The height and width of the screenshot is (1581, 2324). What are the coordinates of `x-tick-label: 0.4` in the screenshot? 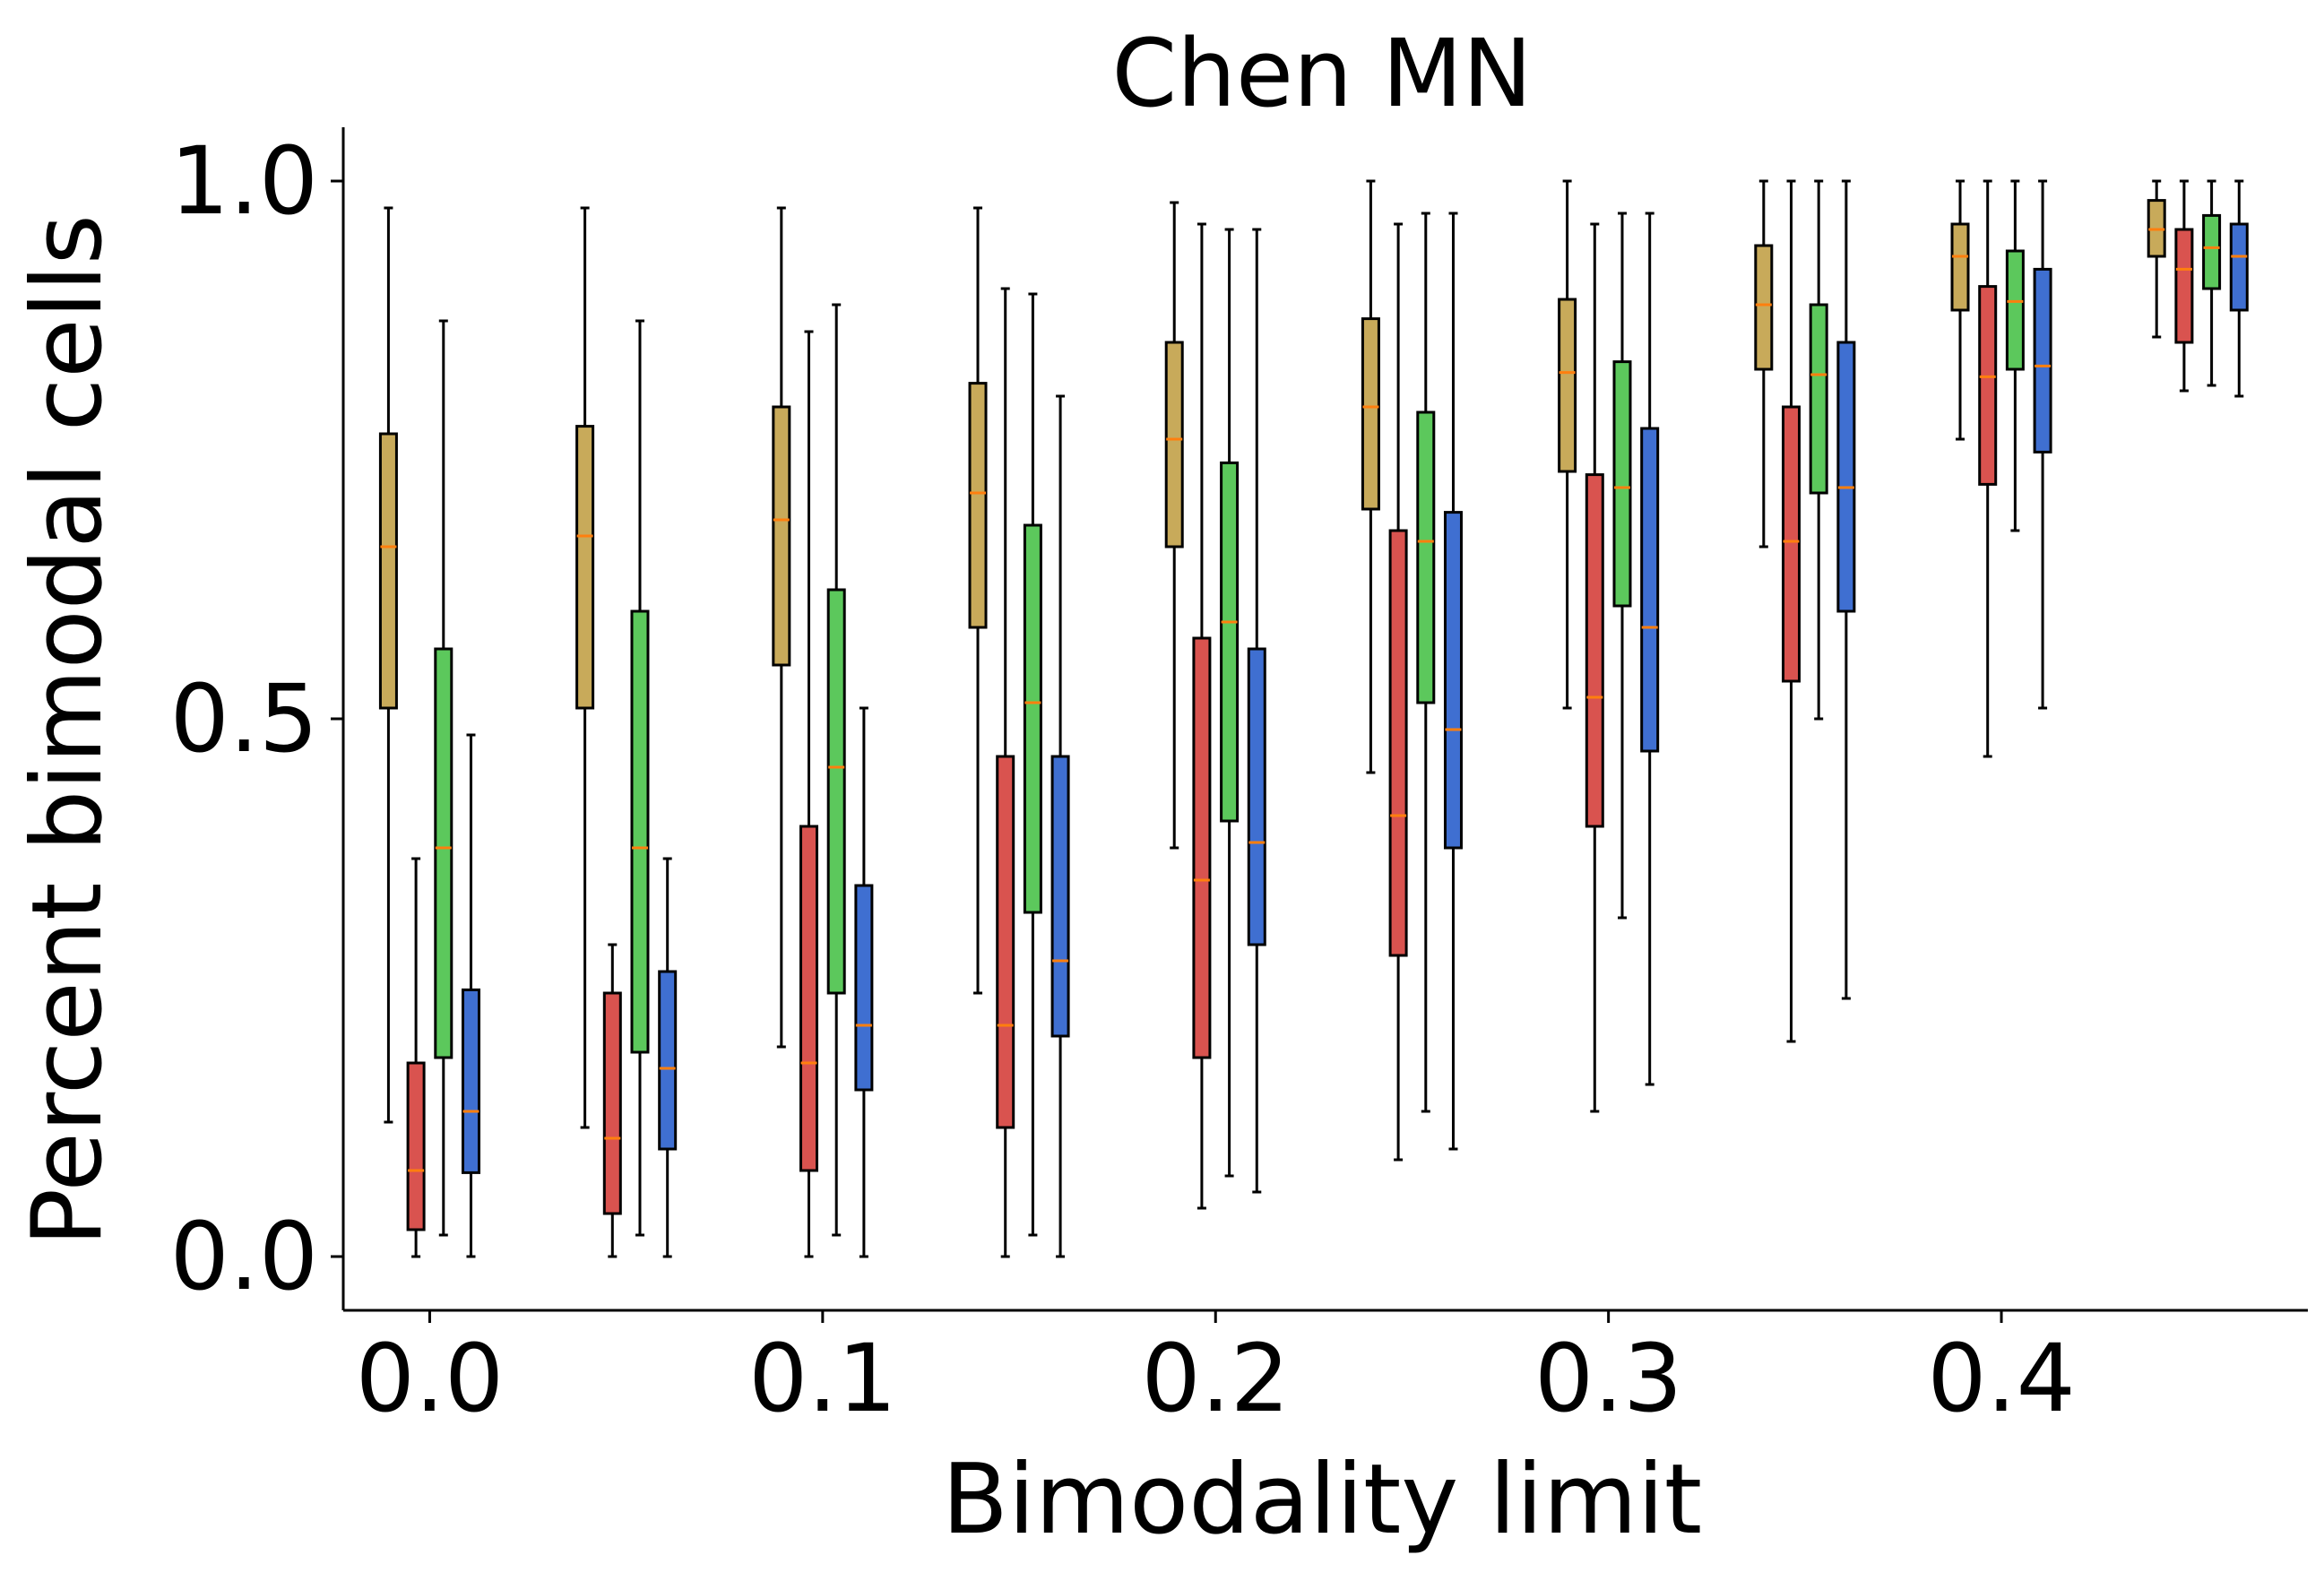 It's located at (2001, 1378).